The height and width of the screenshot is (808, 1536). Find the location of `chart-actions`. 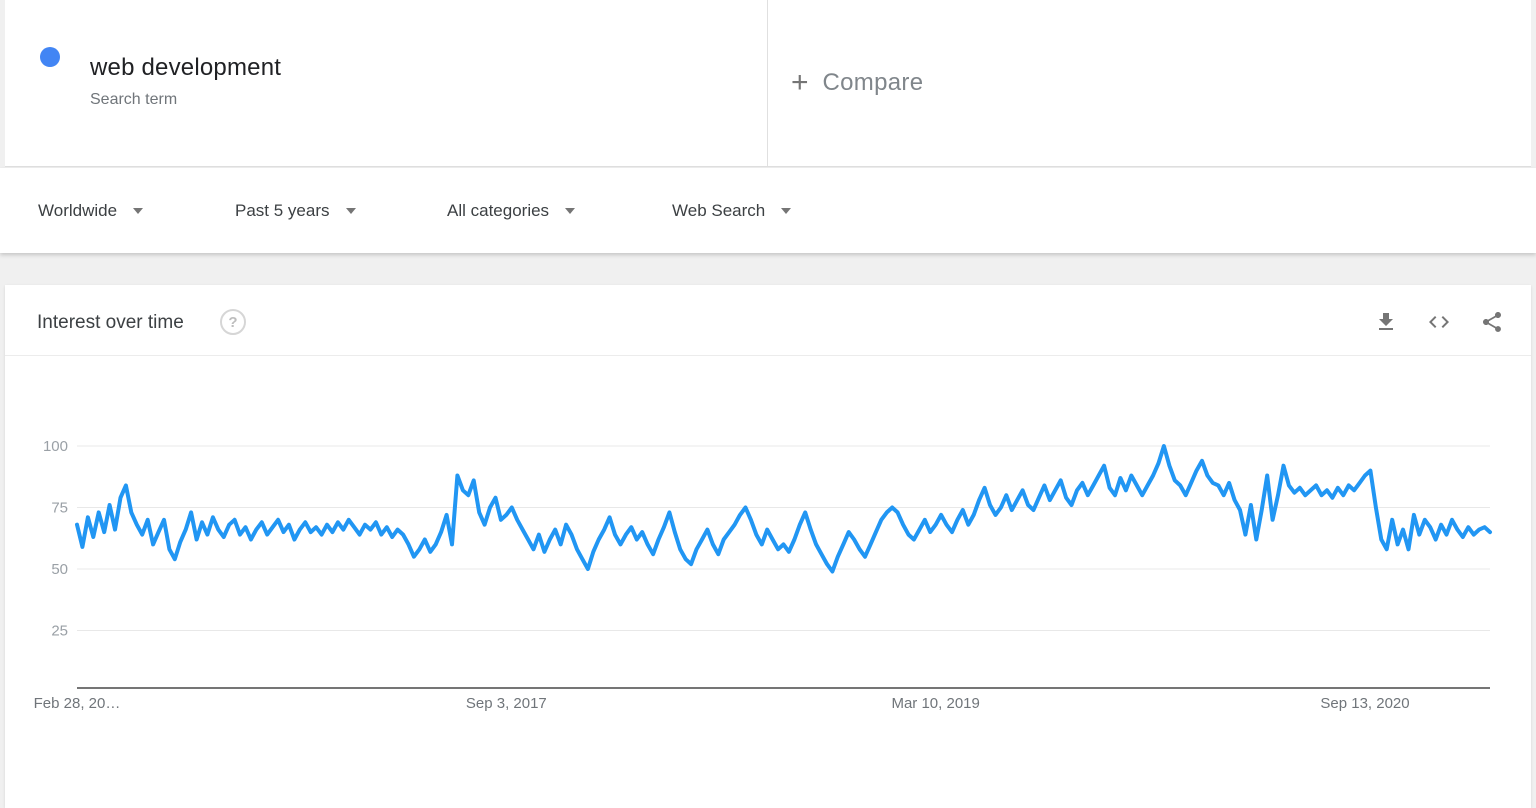

chart-actions is located at coordinates (1439, 322).